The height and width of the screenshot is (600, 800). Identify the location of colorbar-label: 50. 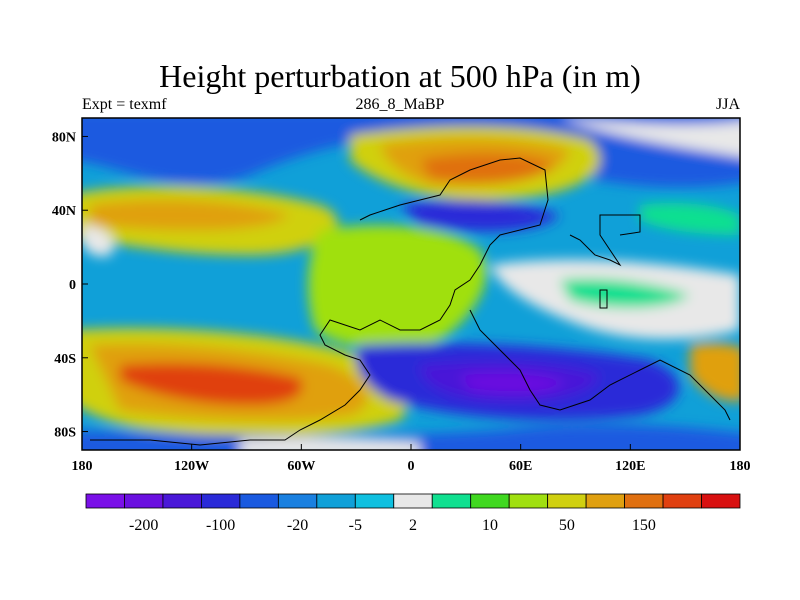
(567, 525).